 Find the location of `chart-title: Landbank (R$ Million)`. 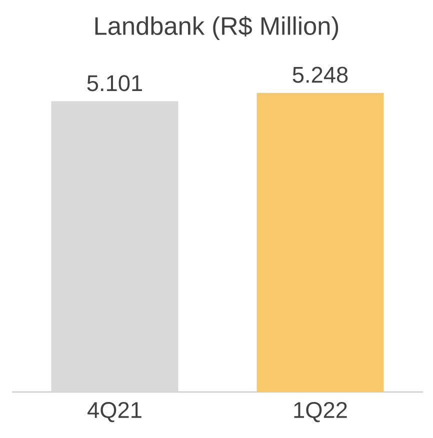

chart-title: Landbank (R$ Million) is located at coordinates (216, 28).